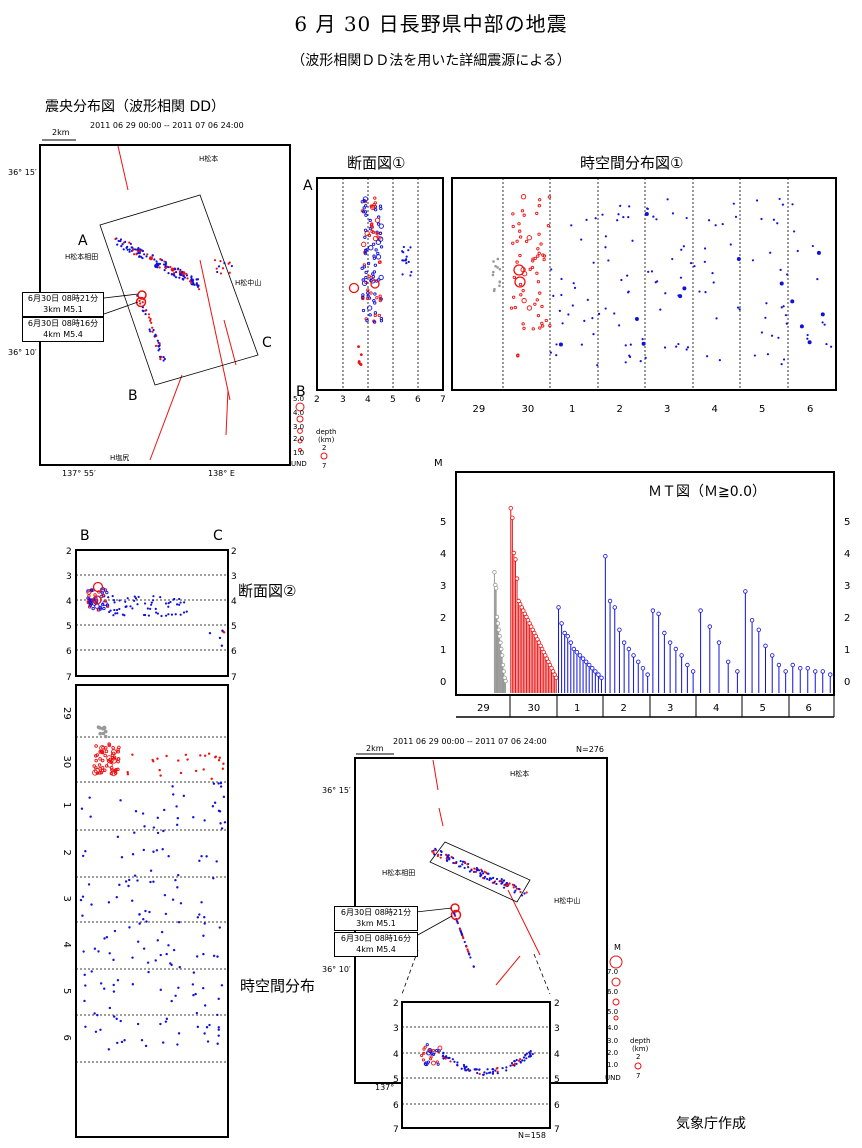 The width and height of the screenshot is (862, 1148). I want to click on st2-heading: 時空間分布, so click(278, 986).